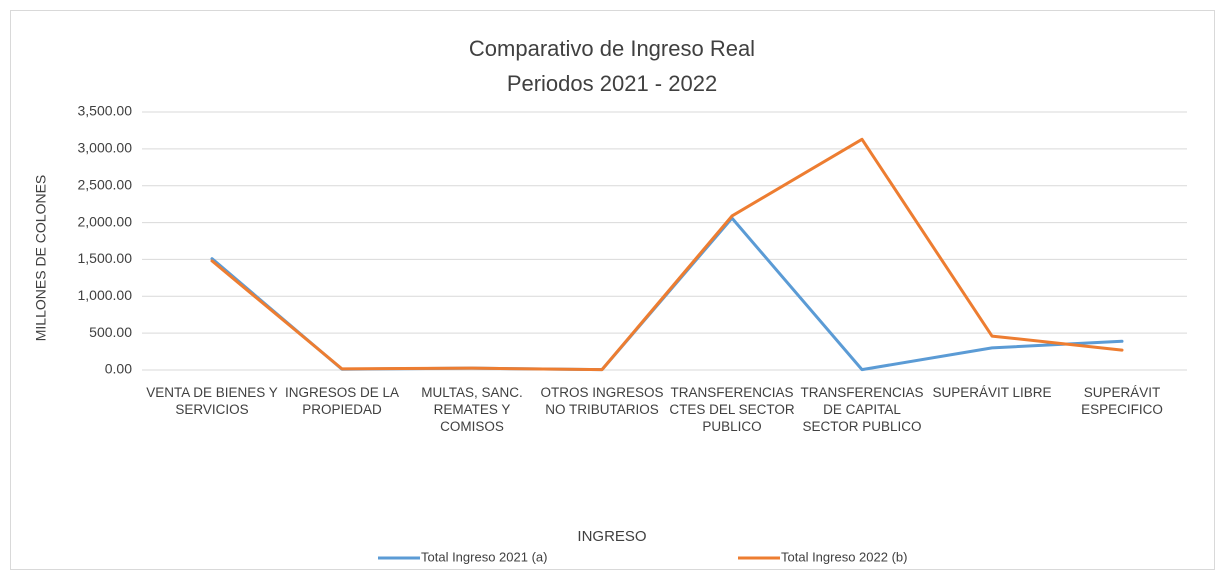  I want to click on chart-subtitle: Periodos 2021 - 2022, so click(612, 83).